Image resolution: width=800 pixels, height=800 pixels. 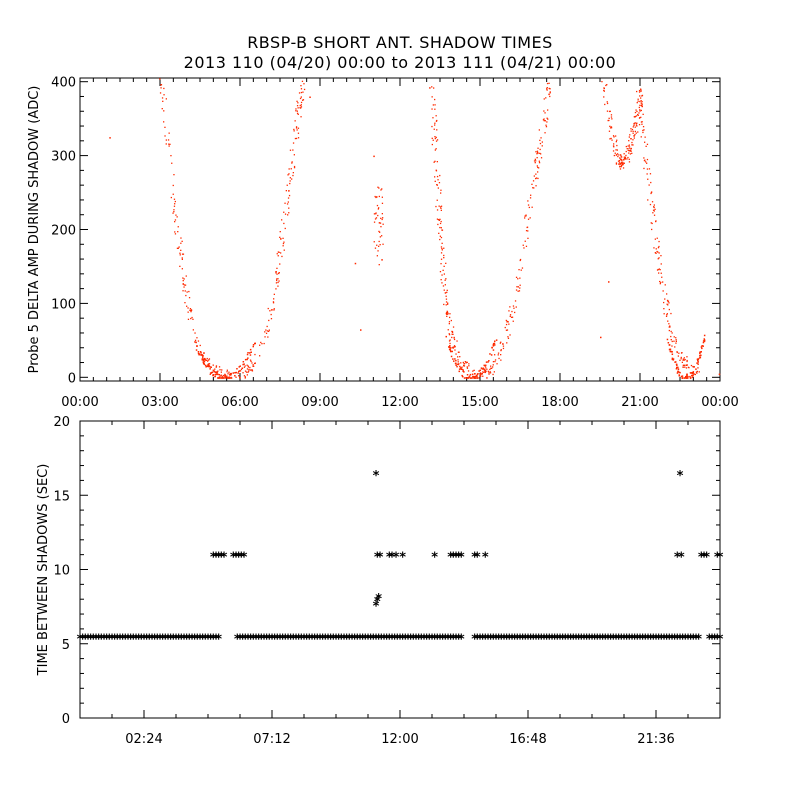 What do you see at coordinates (159, 402) in the screenshot?
I see `top-x-tick-label: 03:00` at bounding box center [159, 402].